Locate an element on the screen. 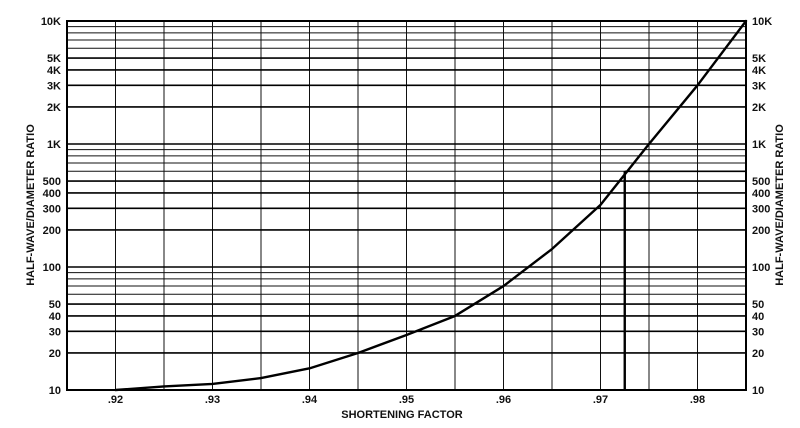  x-tick-label: .95 is located at coordinates (406, 400).